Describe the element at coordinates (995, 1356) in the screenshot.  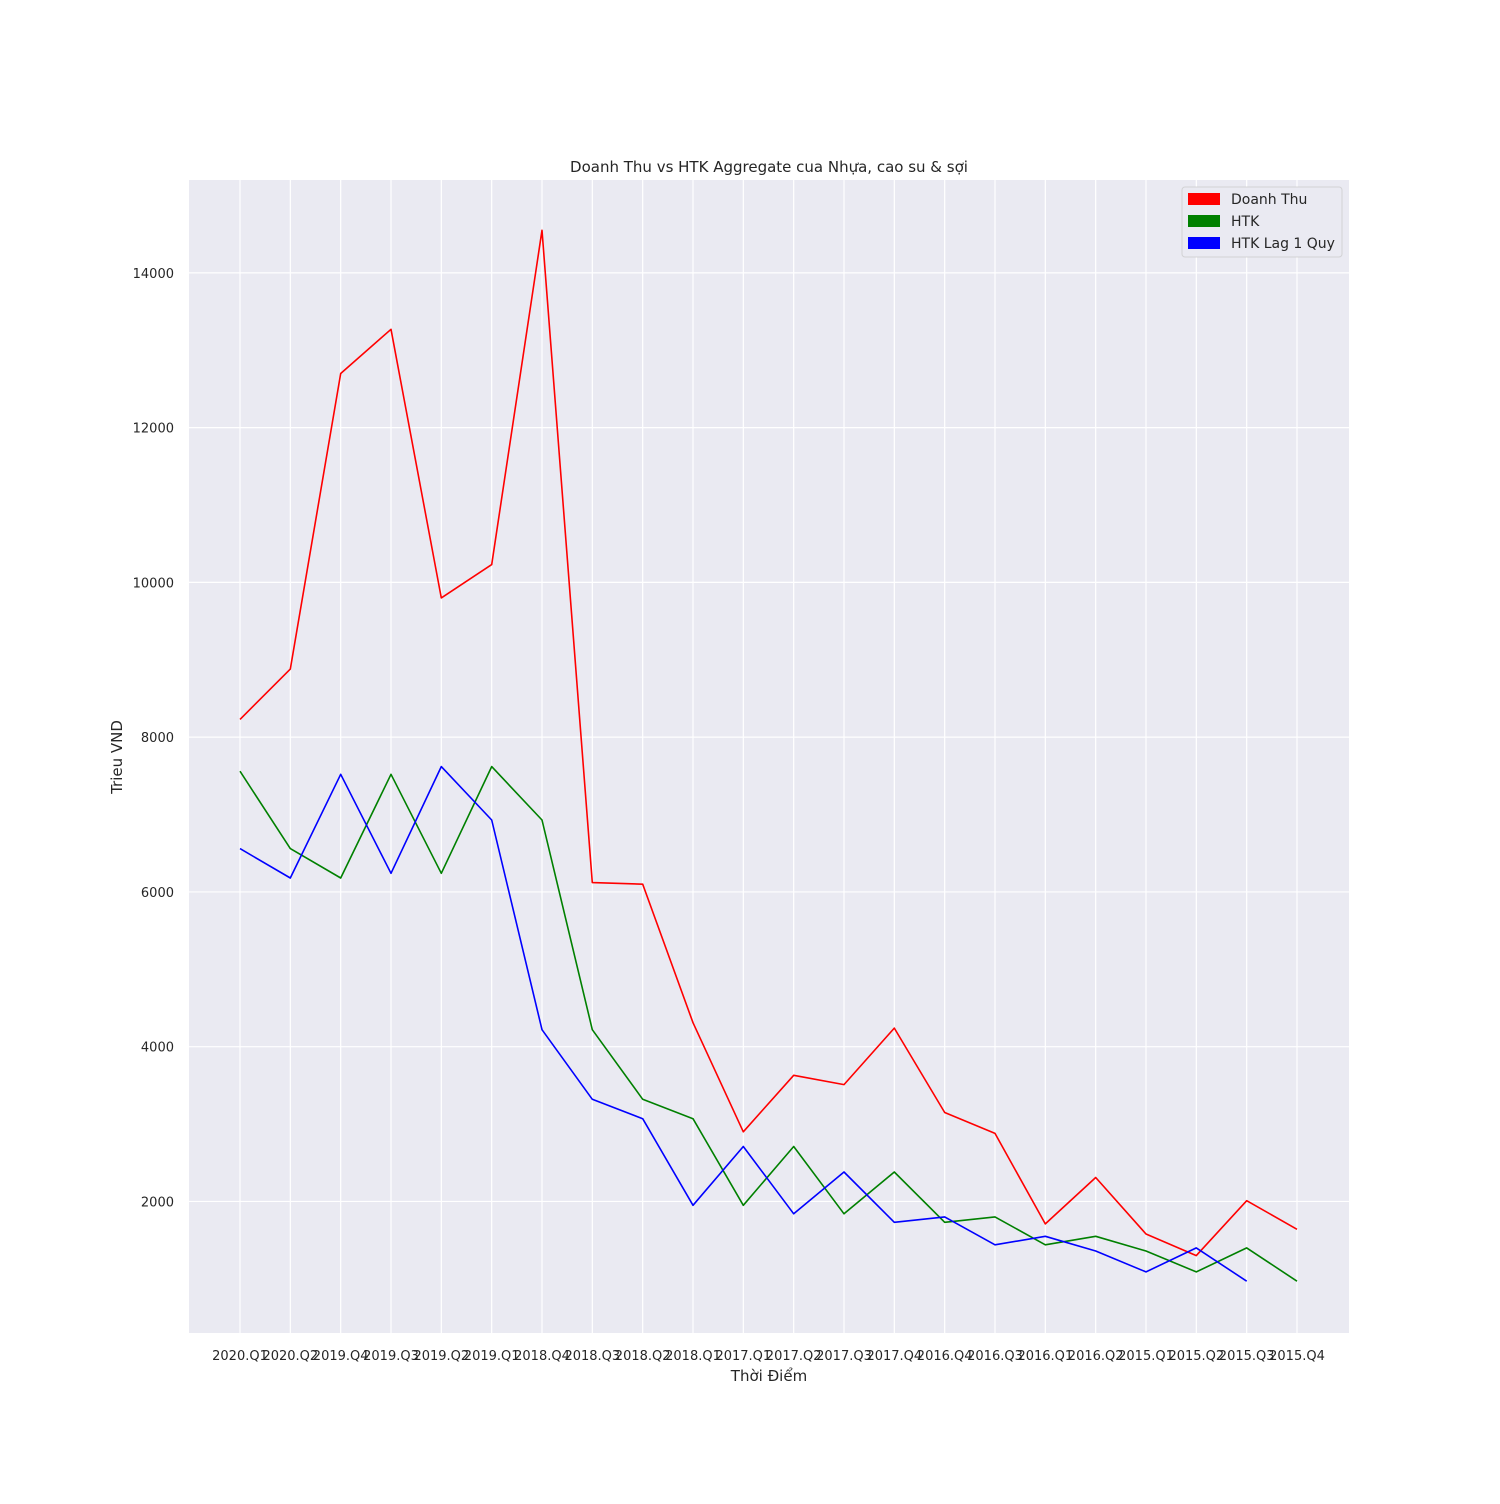
I see `x-tick-label: 2016.Q3` at that location.